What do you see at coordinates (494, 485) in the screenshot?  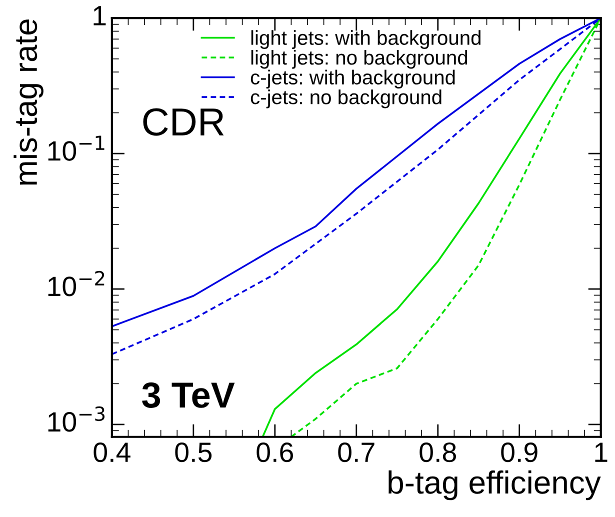 I see `x-axis-title: b-tag efficiency` at bounding box center [494, 485].